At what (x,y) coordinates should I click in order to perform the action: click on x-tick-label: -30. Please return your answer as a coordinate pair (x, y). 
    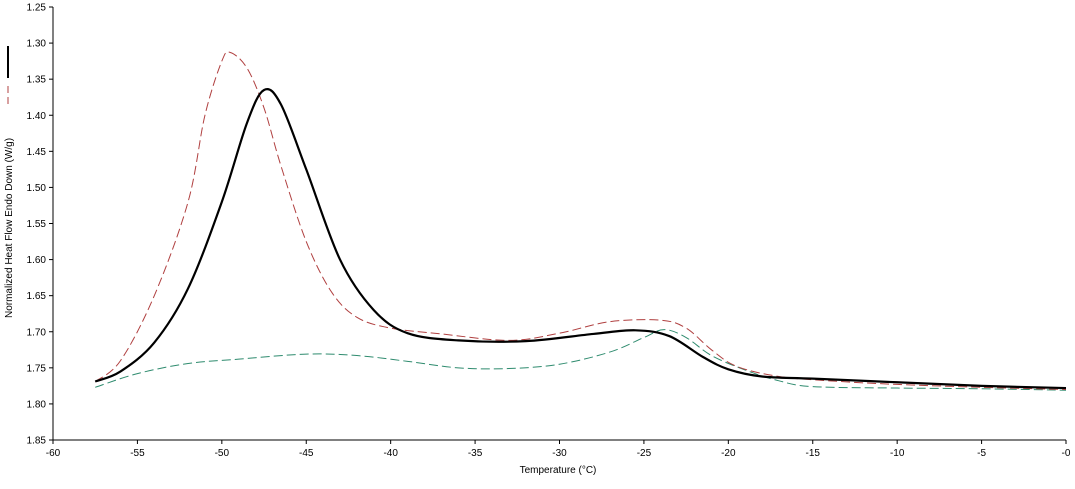
    Looking at the image, I should click on (559, 453).